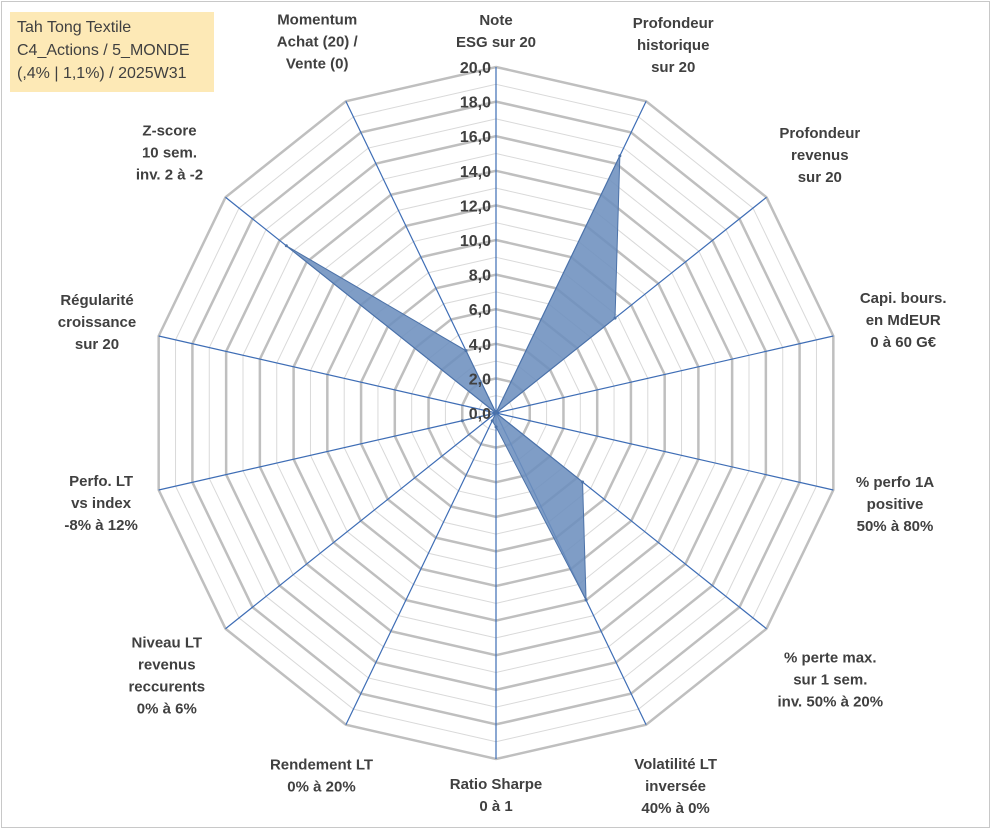 Image resolution: width=991 pixels, height=829 pixels. Describe the element at coordinates (903, 298) in the screenshot. I see `axis-label-line: Capi. bours.` at that location.